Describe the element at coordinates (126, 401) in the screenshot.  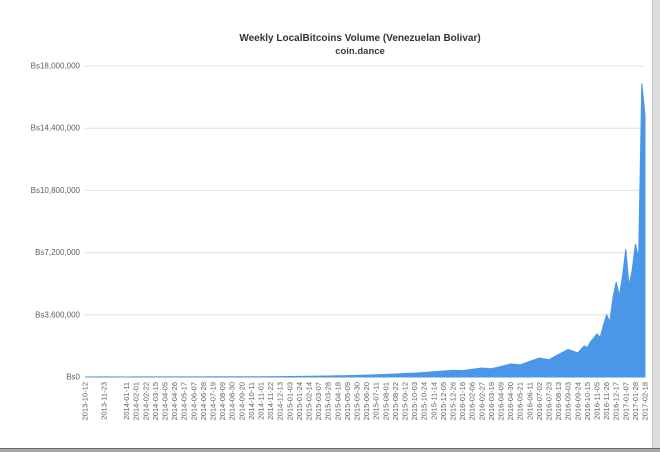
I see `x-axis-label: 2014-01-11` at that location.